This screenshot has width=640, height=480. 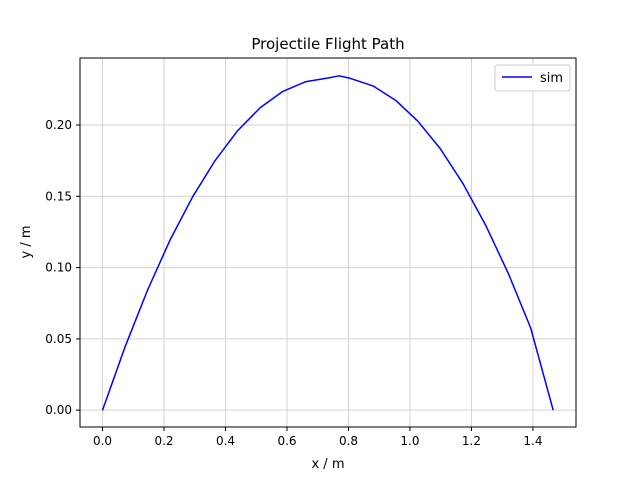 What do you see at coordinates (58, 125) in the screenshot?
I see `y-tick-label: 0.20` at bounding box center [58, 125].